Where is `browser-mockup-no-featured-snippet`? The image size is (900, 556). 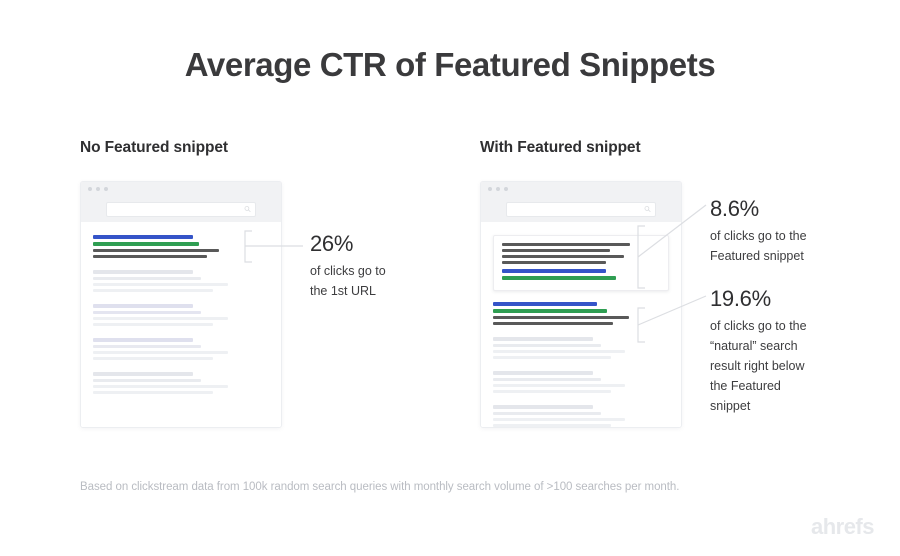 browser-mockup-no-featured-snippet is located at coordinates (181, 304).